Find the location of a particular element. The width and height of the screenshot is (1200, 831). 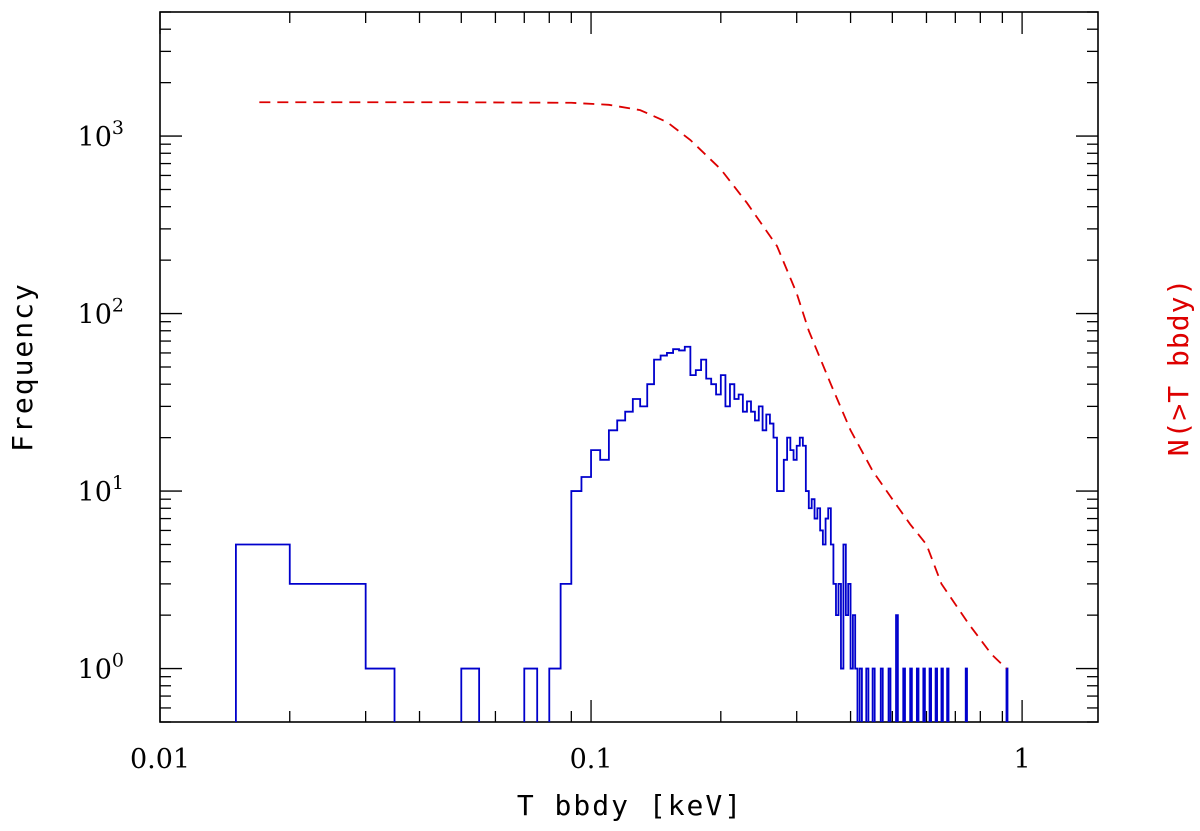

y-tick-label: 10³ is located at coordinates (101, 135).